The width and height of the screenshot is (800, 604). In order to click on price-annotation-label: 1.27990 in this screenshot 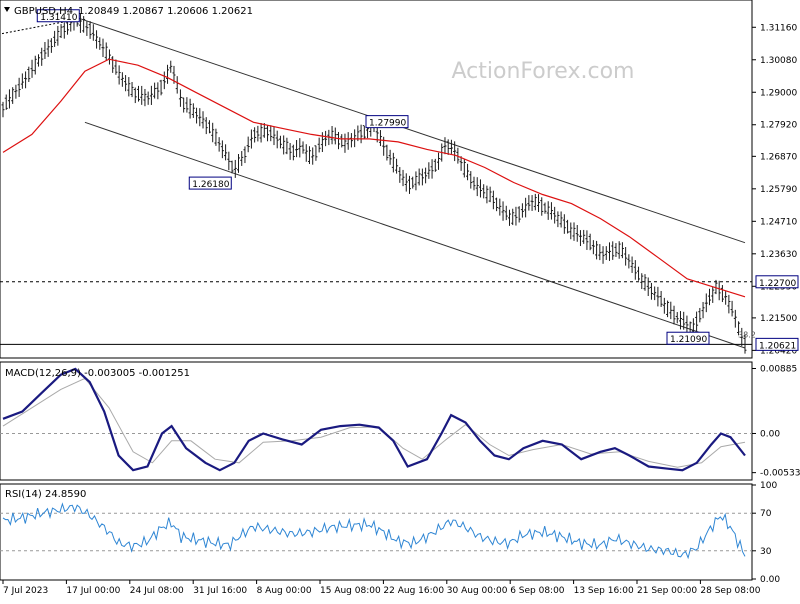, I will do `click(387, 124)`.